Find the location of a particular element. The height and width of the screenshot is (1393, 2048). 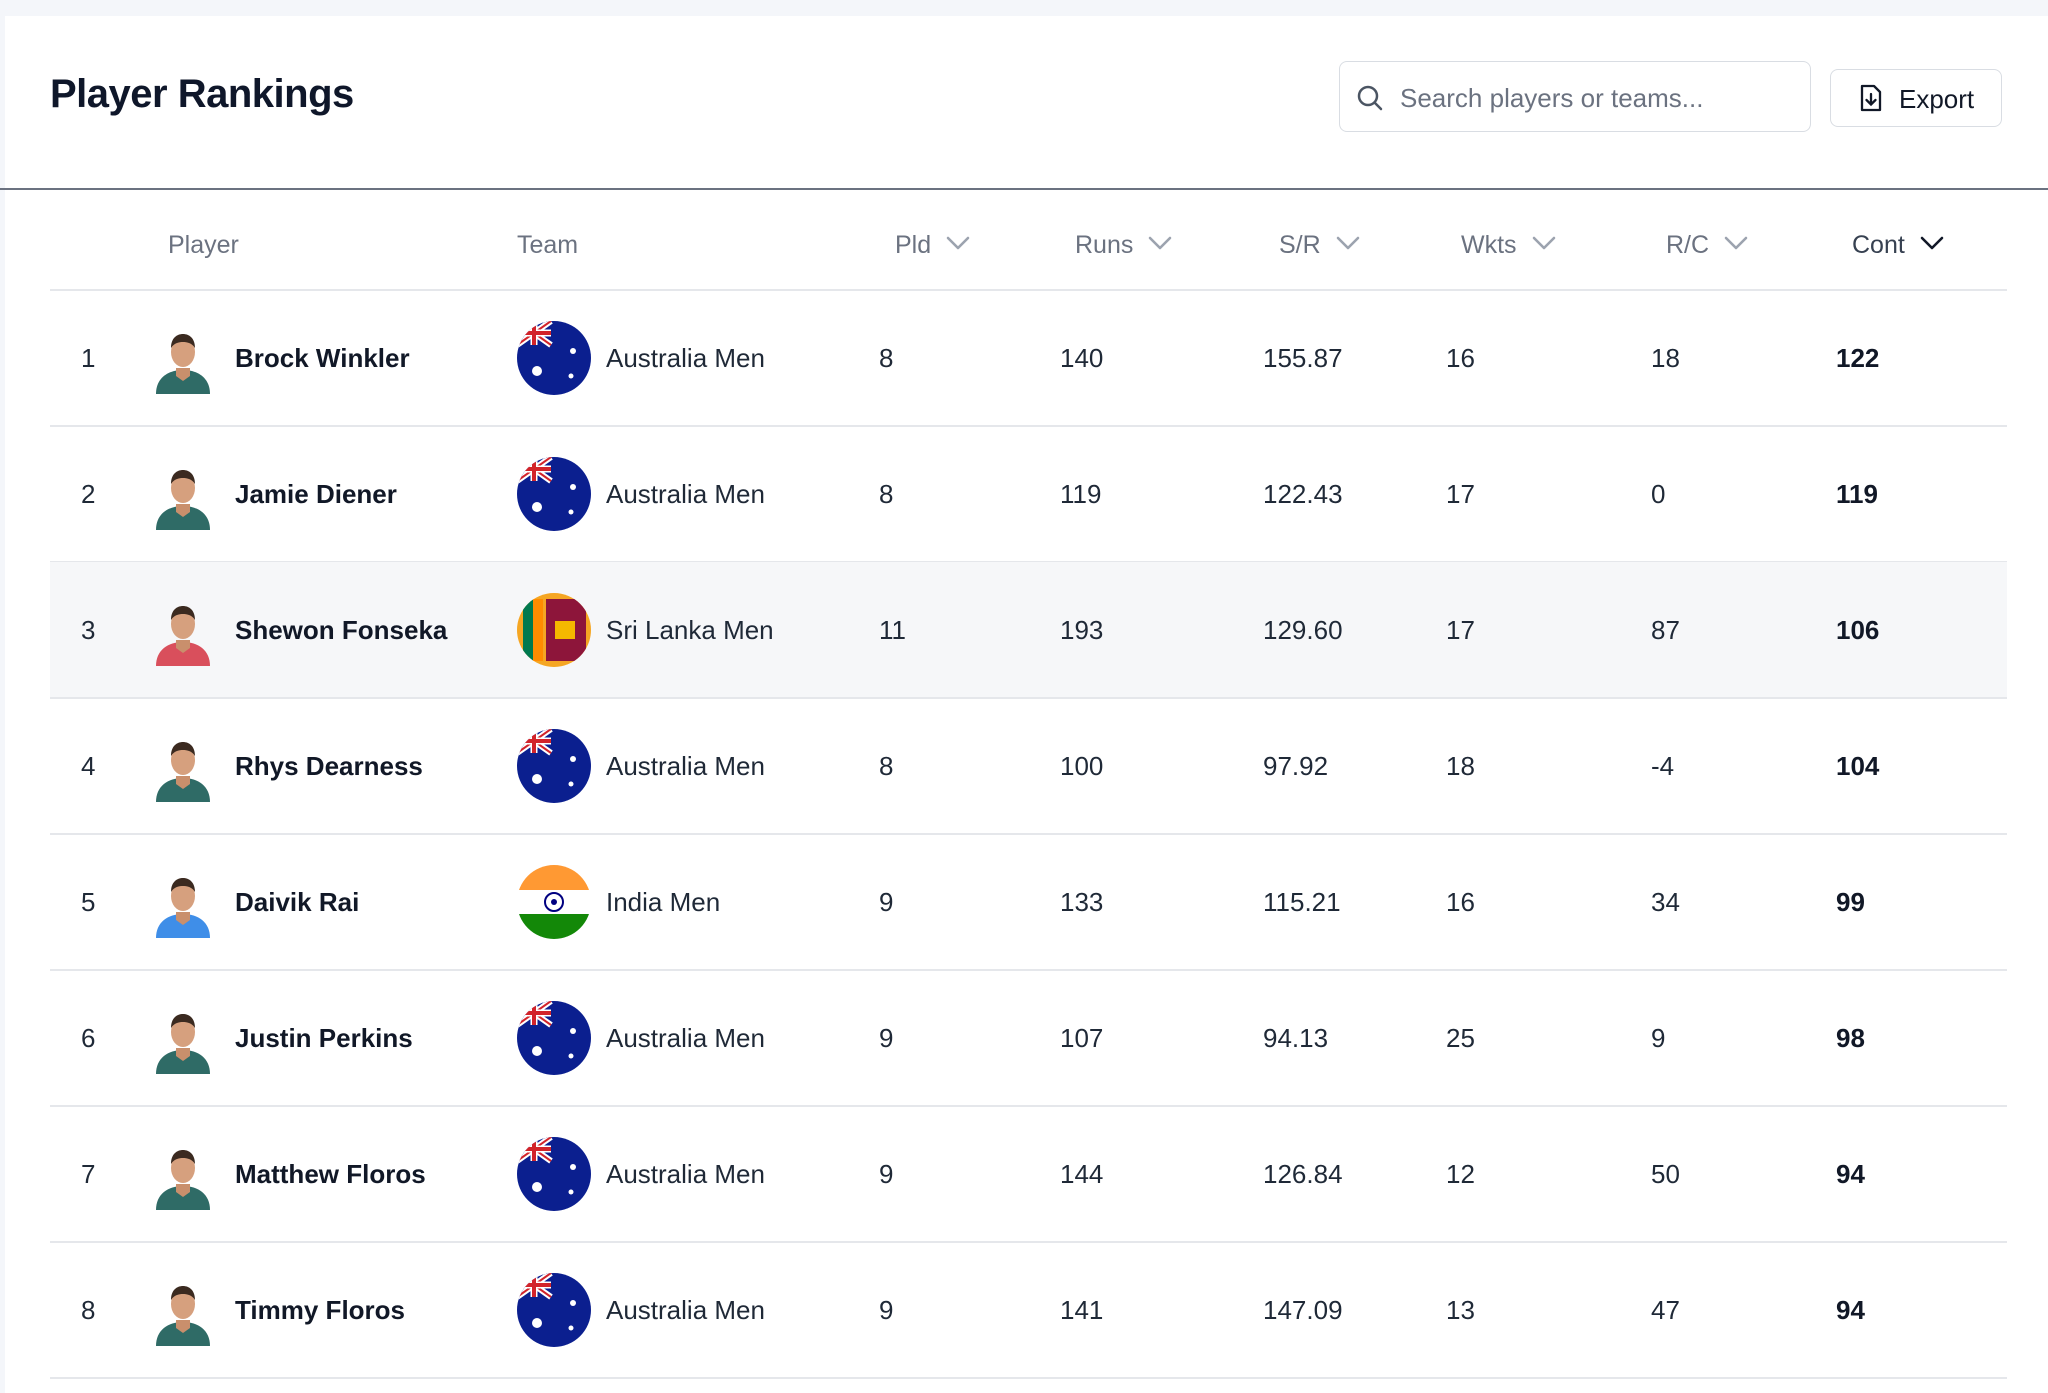

player-name: Daivik Rai is located at coordinates (297, 902).